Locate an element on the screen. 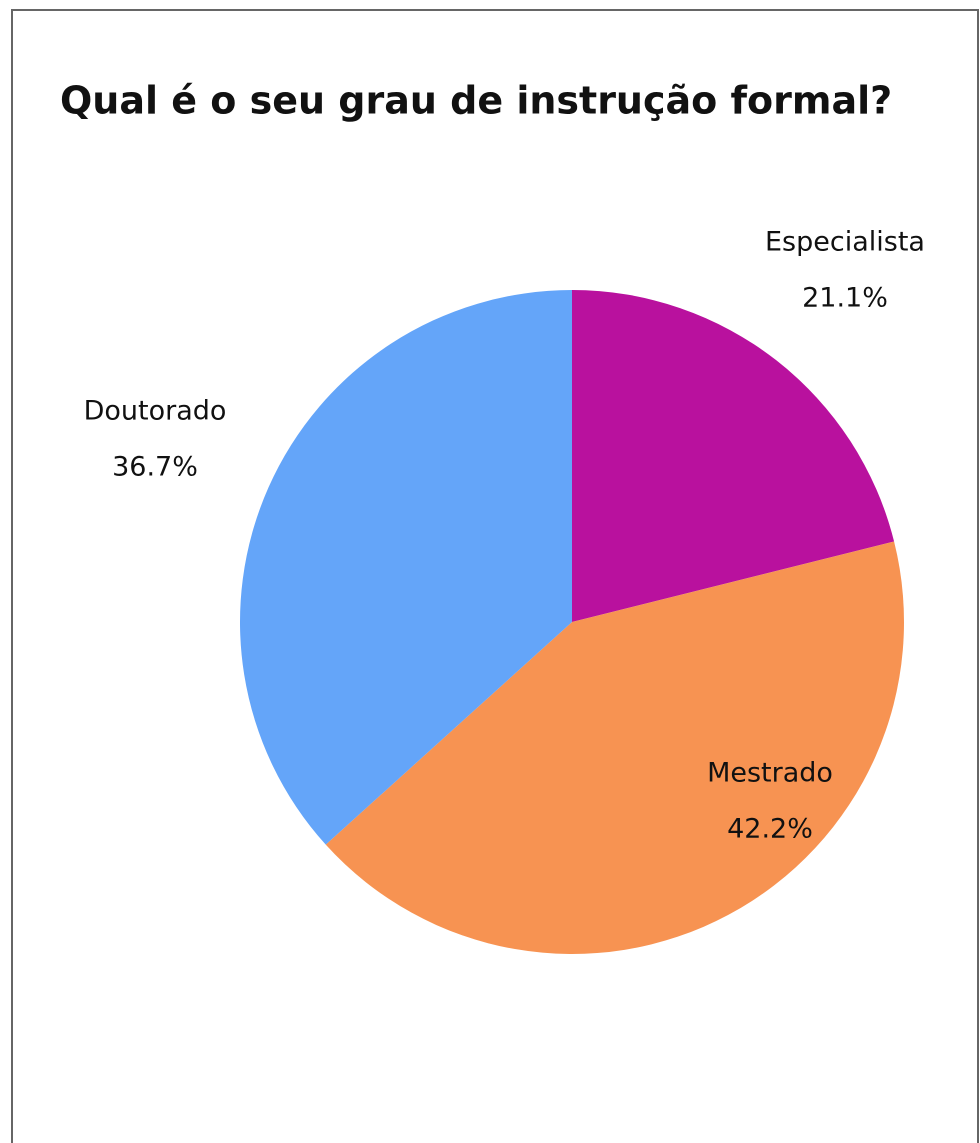 This screenshot has height=1143, width=980. pie-slice is located at coordinates (733, 456).